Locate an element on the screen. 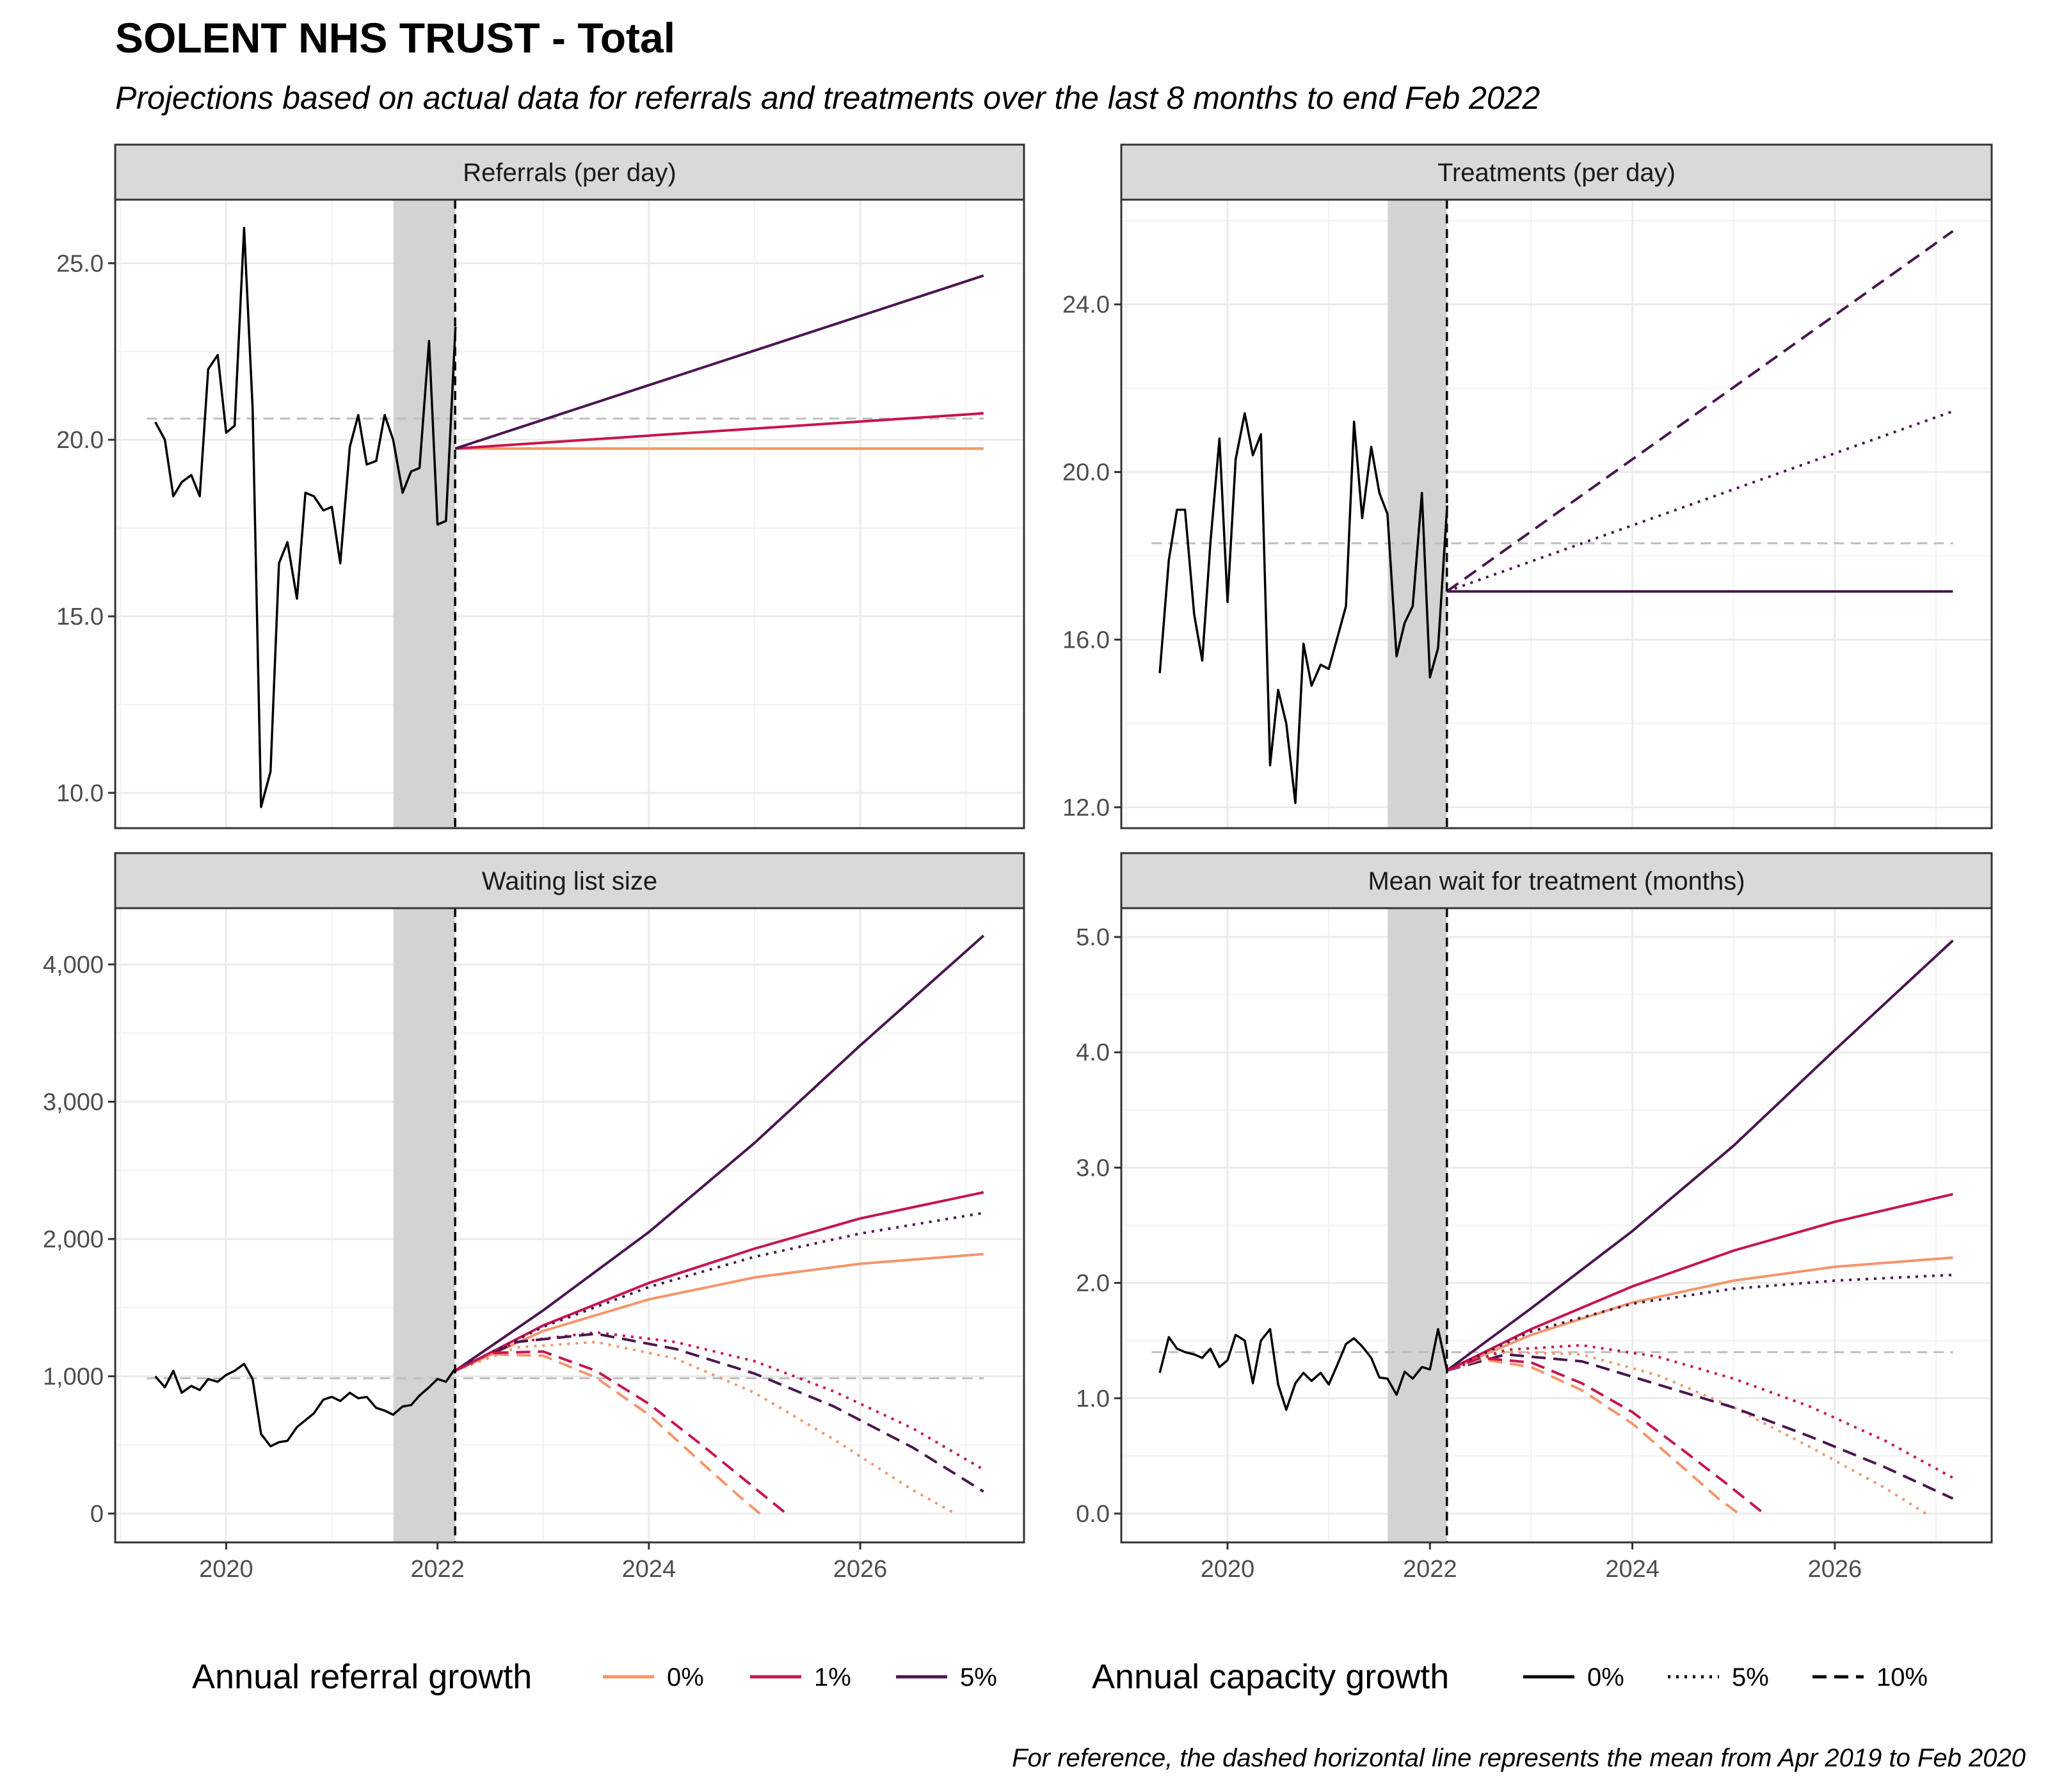  facet-title: Waiting list size is located at coordinates (569, 881).